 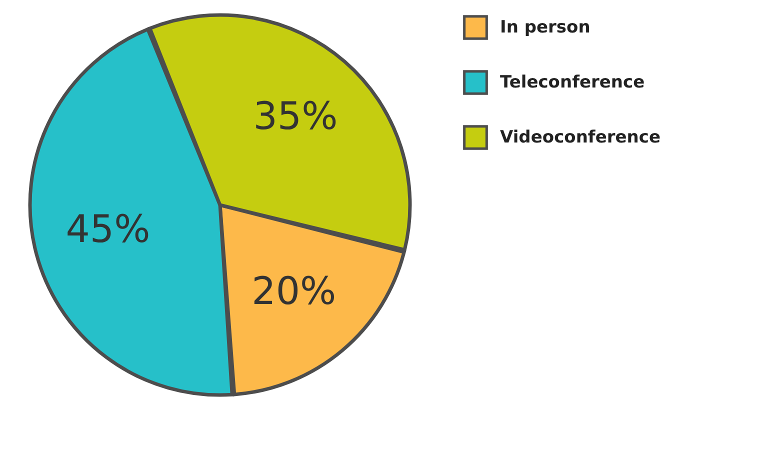 What do you see at coordinates (295, 116) in the screenshot?
I see `data-label: 35%` at bounding box center [295, 116].